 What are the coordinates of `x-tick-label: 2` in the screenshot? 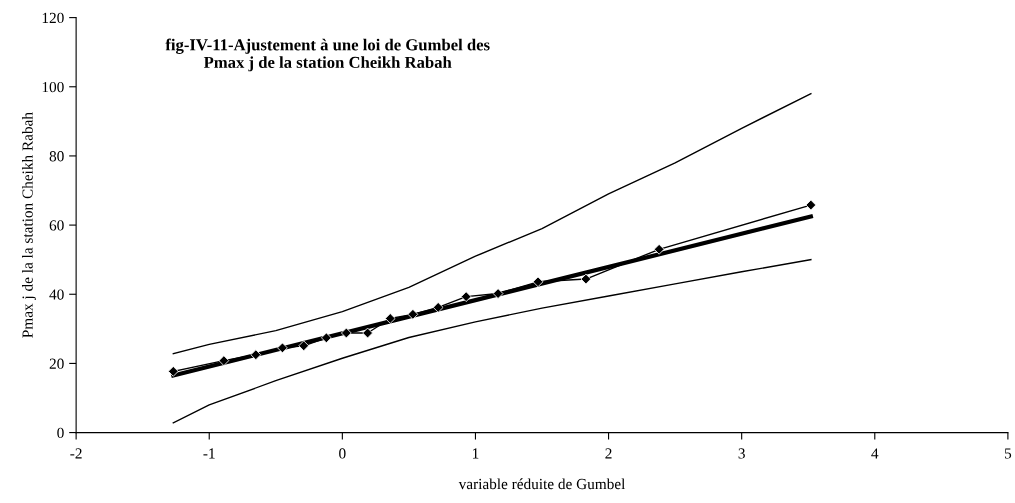 It's located at (608, 453).